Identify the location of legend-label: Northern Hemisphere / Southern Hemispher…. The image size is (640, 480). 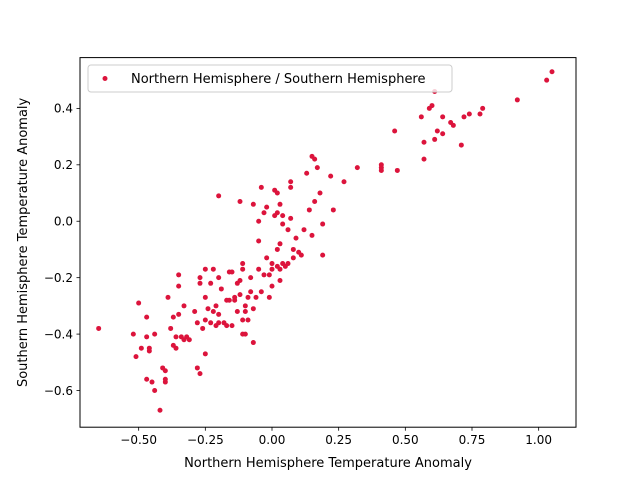
(278, 79).